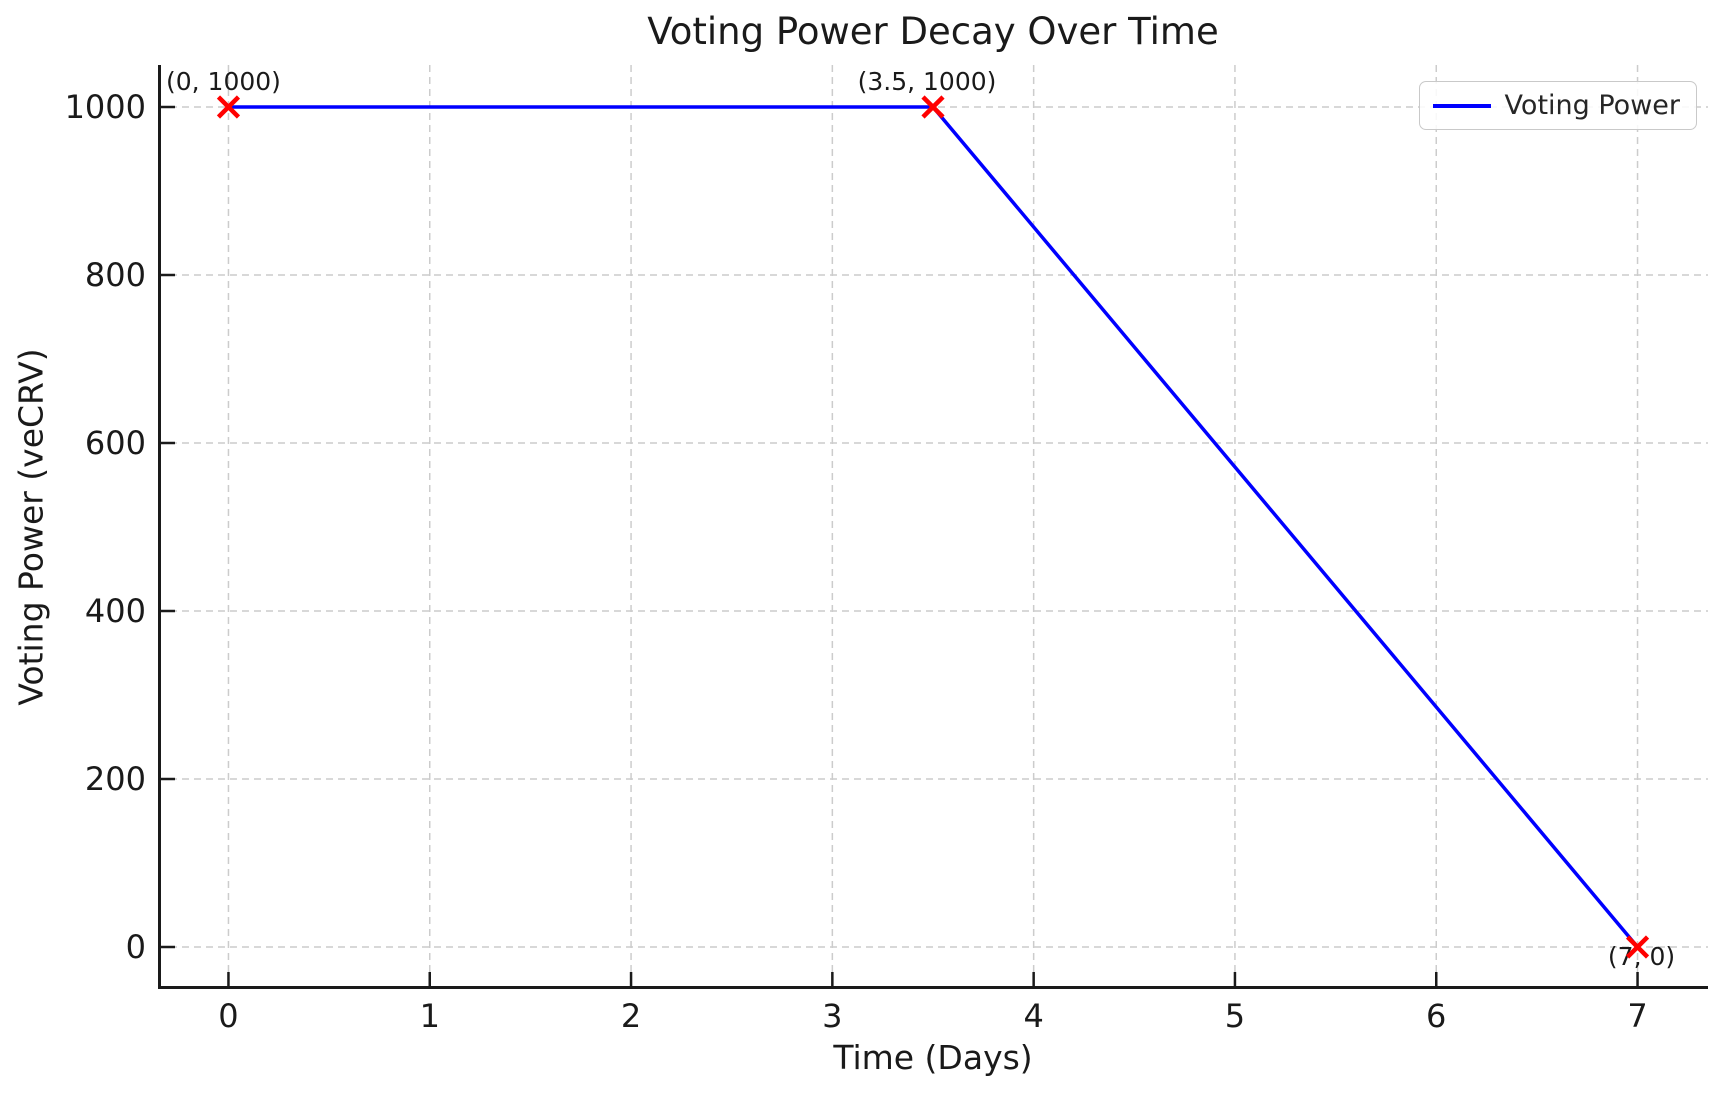 This screenshot has height=1097, width=1728. I want to click on legend-label: Voting Power, so click(1592, 105).